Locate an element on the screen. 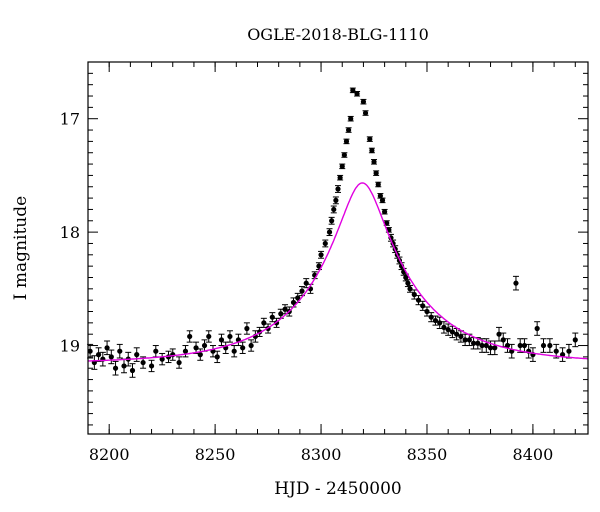 The width and height of the screenshot is (600, 512). x-tick-label: 8200 is located at coordinates (109, 454).